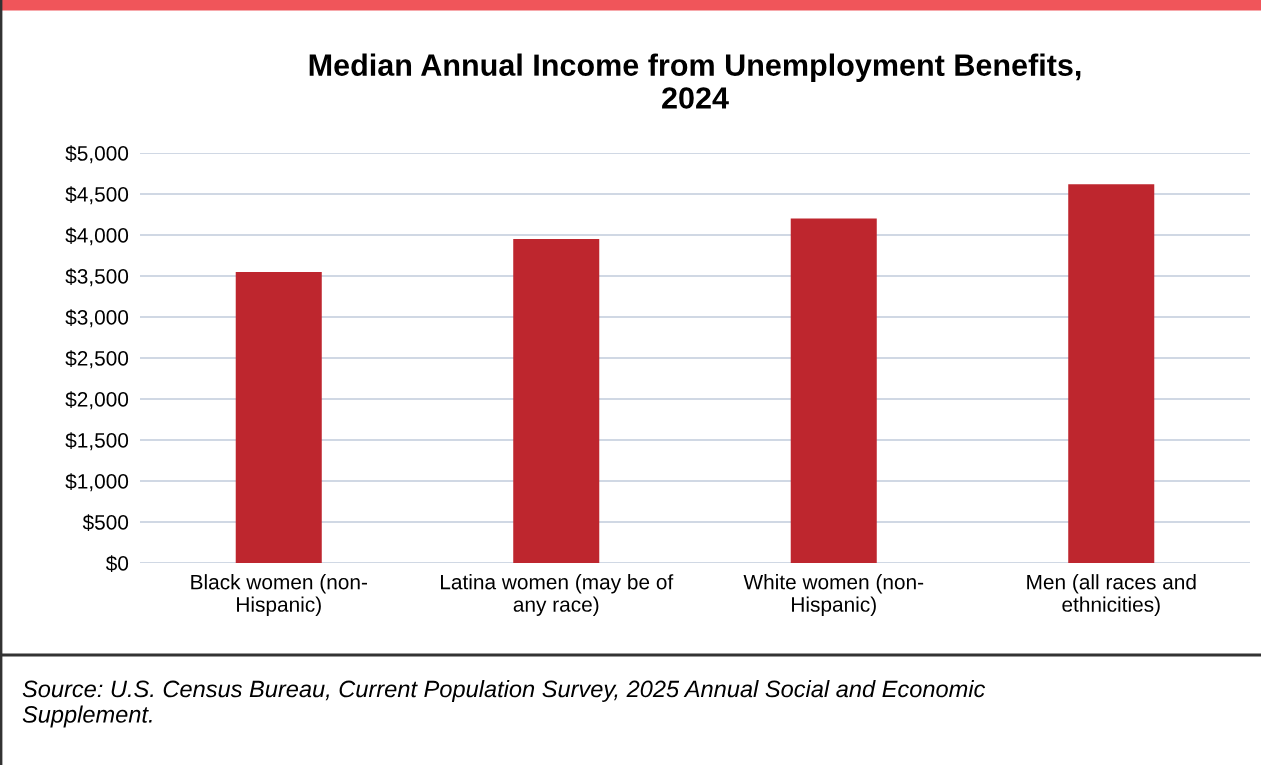 The width and height of the screenshot is (1261, 765). I want to click on y-tick-label: $2,000, so click(97, 400).